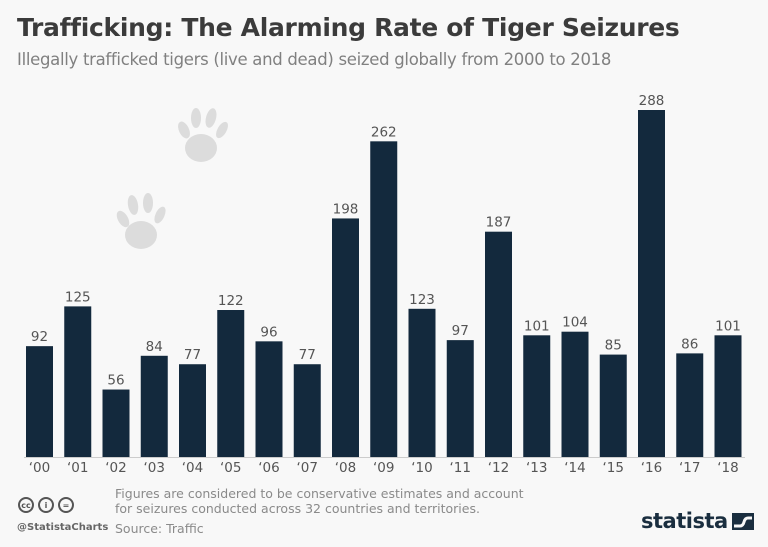 The image size is (768, 547). I want to click on data-label: 104, so click(575, 323).